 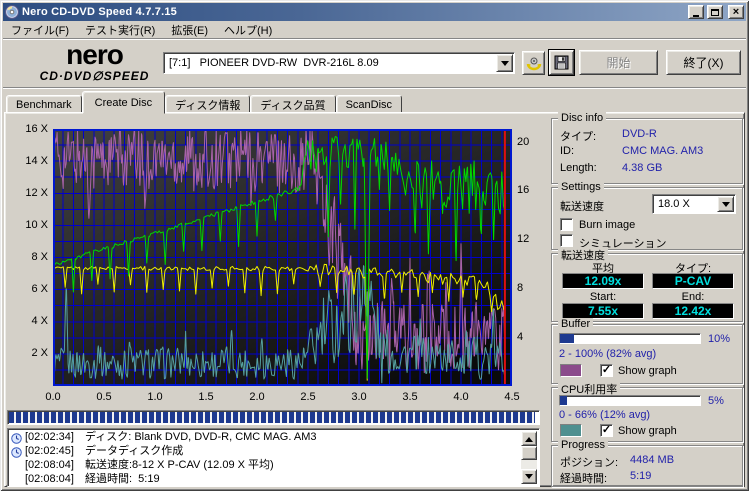 What do you see at coordinates (120, 30) in the screenshot?
I see `menu-run-test: テスト実行(R)` at bounding box center [120, 30].